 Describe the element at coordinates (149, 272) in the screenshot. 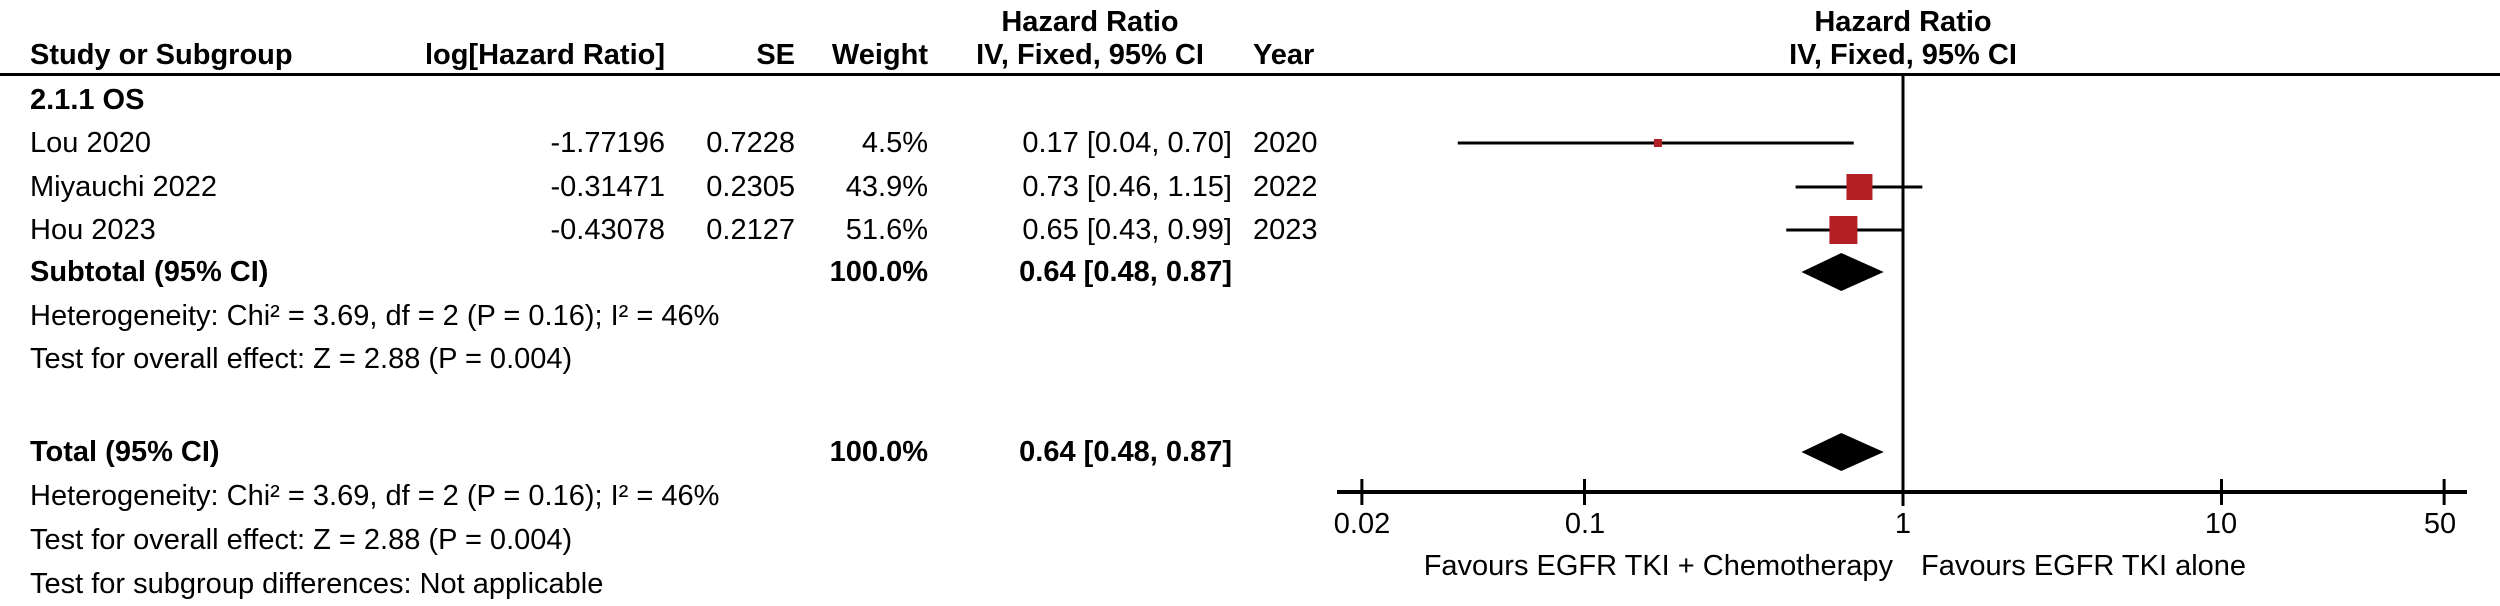

I see `subtotal-label: Subtotal (95% CI)` at that location.